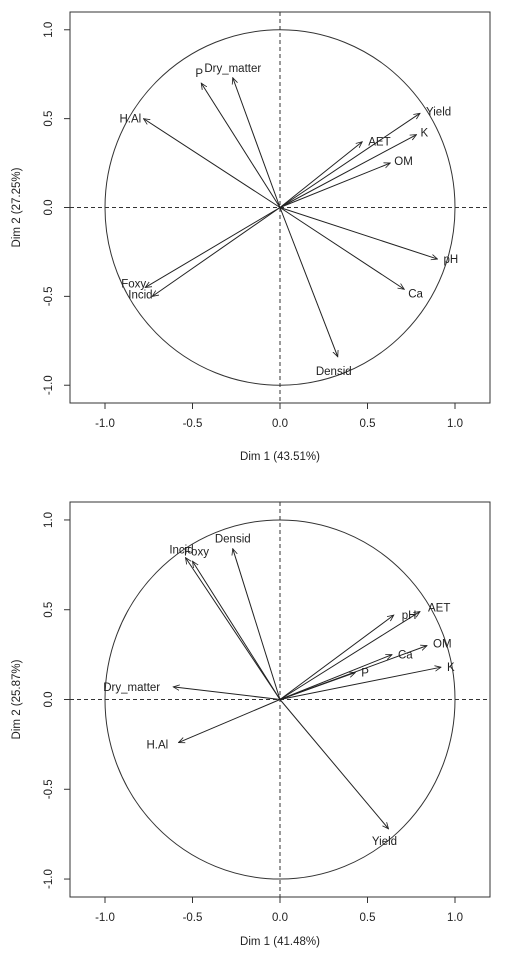  What do you see at coordinates (280, 942) in the screenshot?
I see `x-axis-title: Dim 1 (41.48%)` at bounding box center [280, 942].